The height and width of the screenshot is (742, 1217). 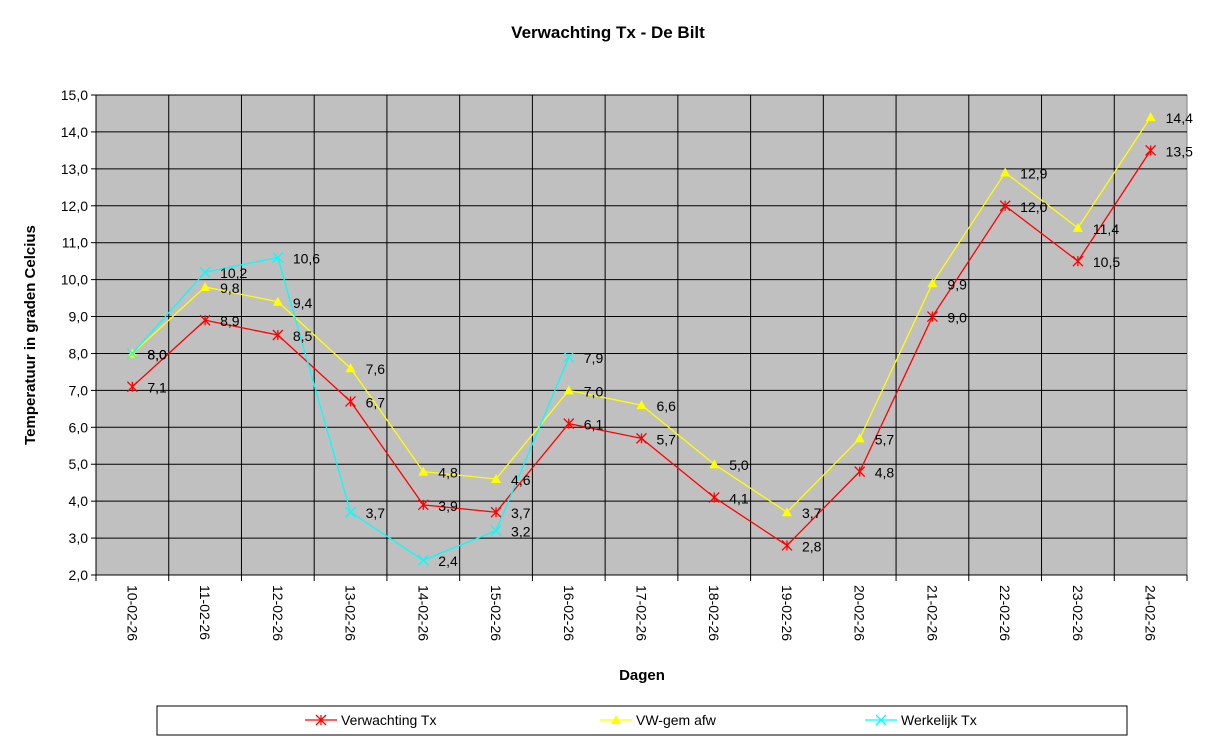 What do you see at coordinates (608, 32) in the screenshot?
I see `chart-title: Verwachting Tx - De Bilt` at bounding box center [608, 32].